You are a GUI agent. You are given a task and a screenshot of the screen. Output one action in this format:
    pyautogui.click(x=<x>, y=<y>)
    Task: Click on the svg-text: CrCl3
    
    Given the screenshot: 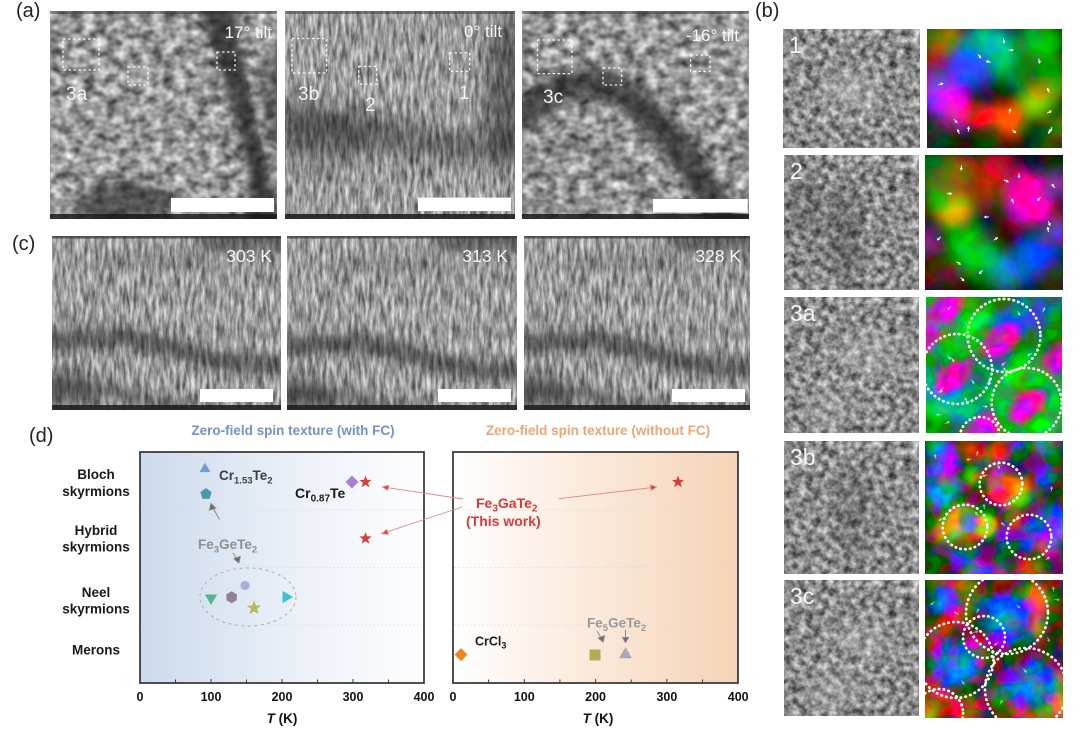 What is the action you would take?
    pyautogui.click(x=490, y=643)
    